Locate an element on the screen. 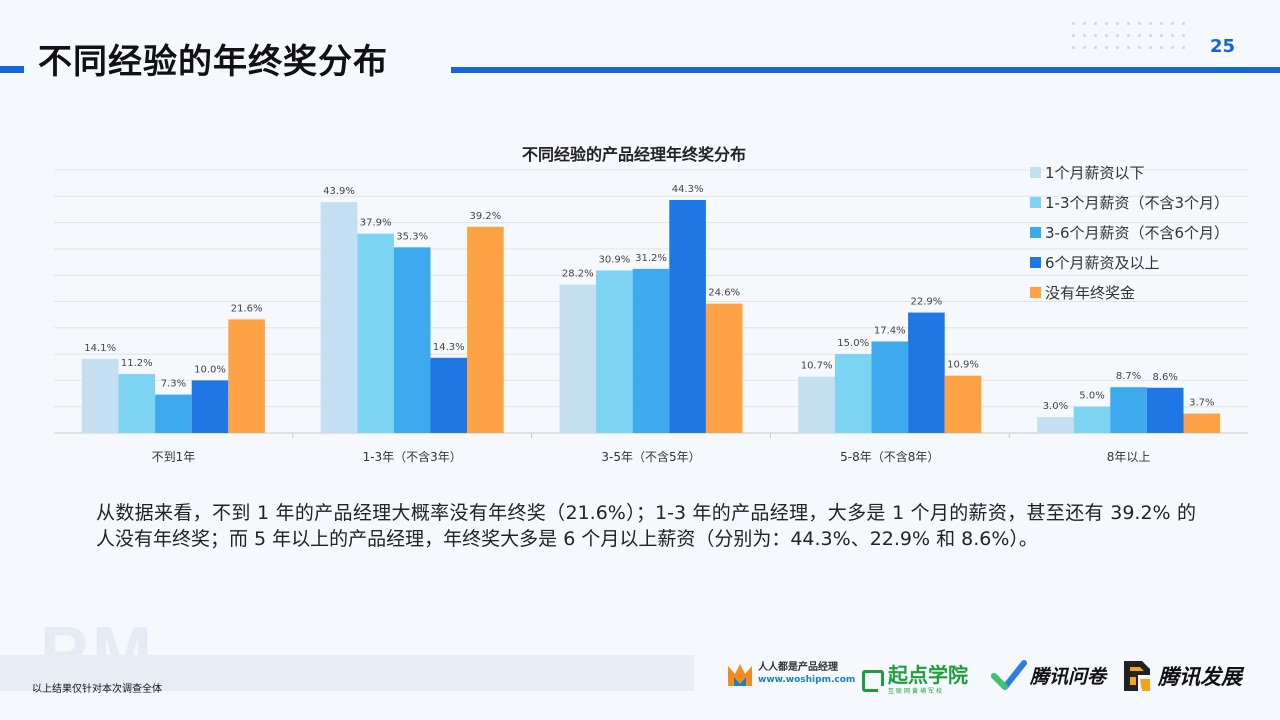  data-label: 43.9% is located at coordinates (339, 191).